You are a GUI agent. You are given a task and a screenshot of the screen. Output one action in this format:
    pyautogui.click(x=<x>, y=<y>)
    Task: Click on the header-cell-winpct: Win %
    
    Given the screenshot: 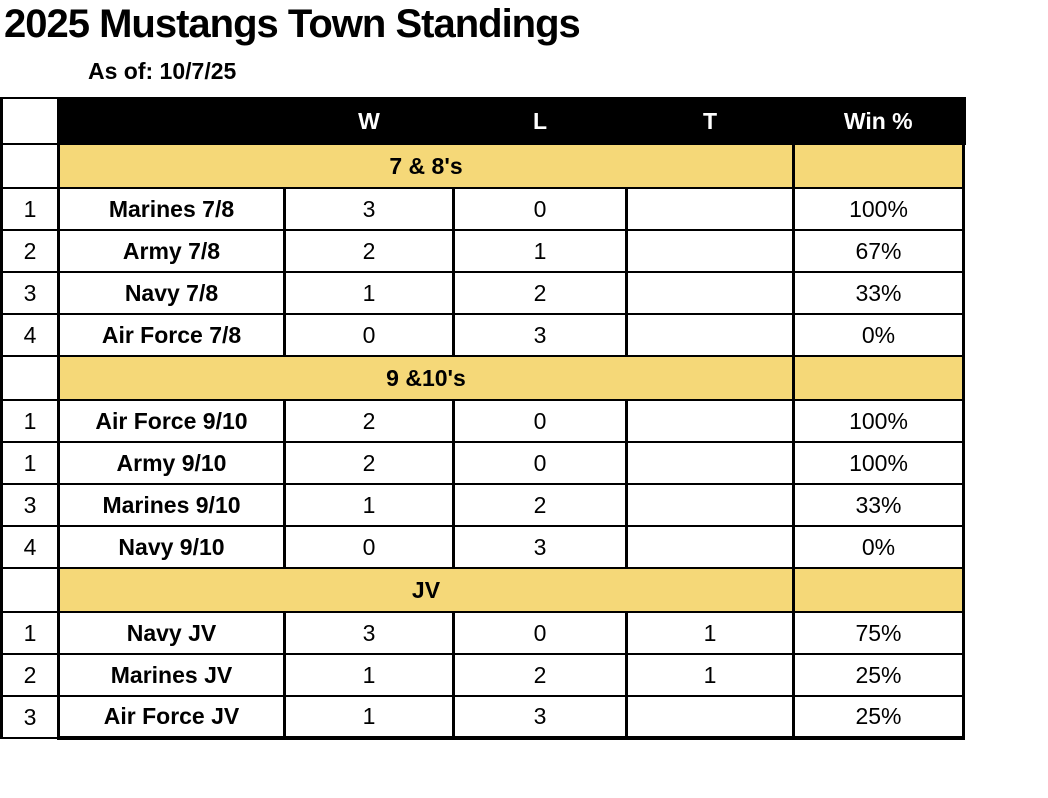 What is the action you would take?
    pyautogui.click(x=879, y=121)
    